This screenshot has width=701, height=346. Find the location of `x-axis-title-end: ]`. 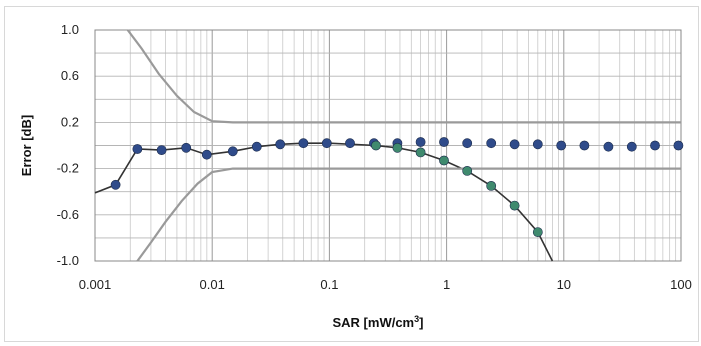

x-axis-title-end: ] is located at coordinates (421, 322).